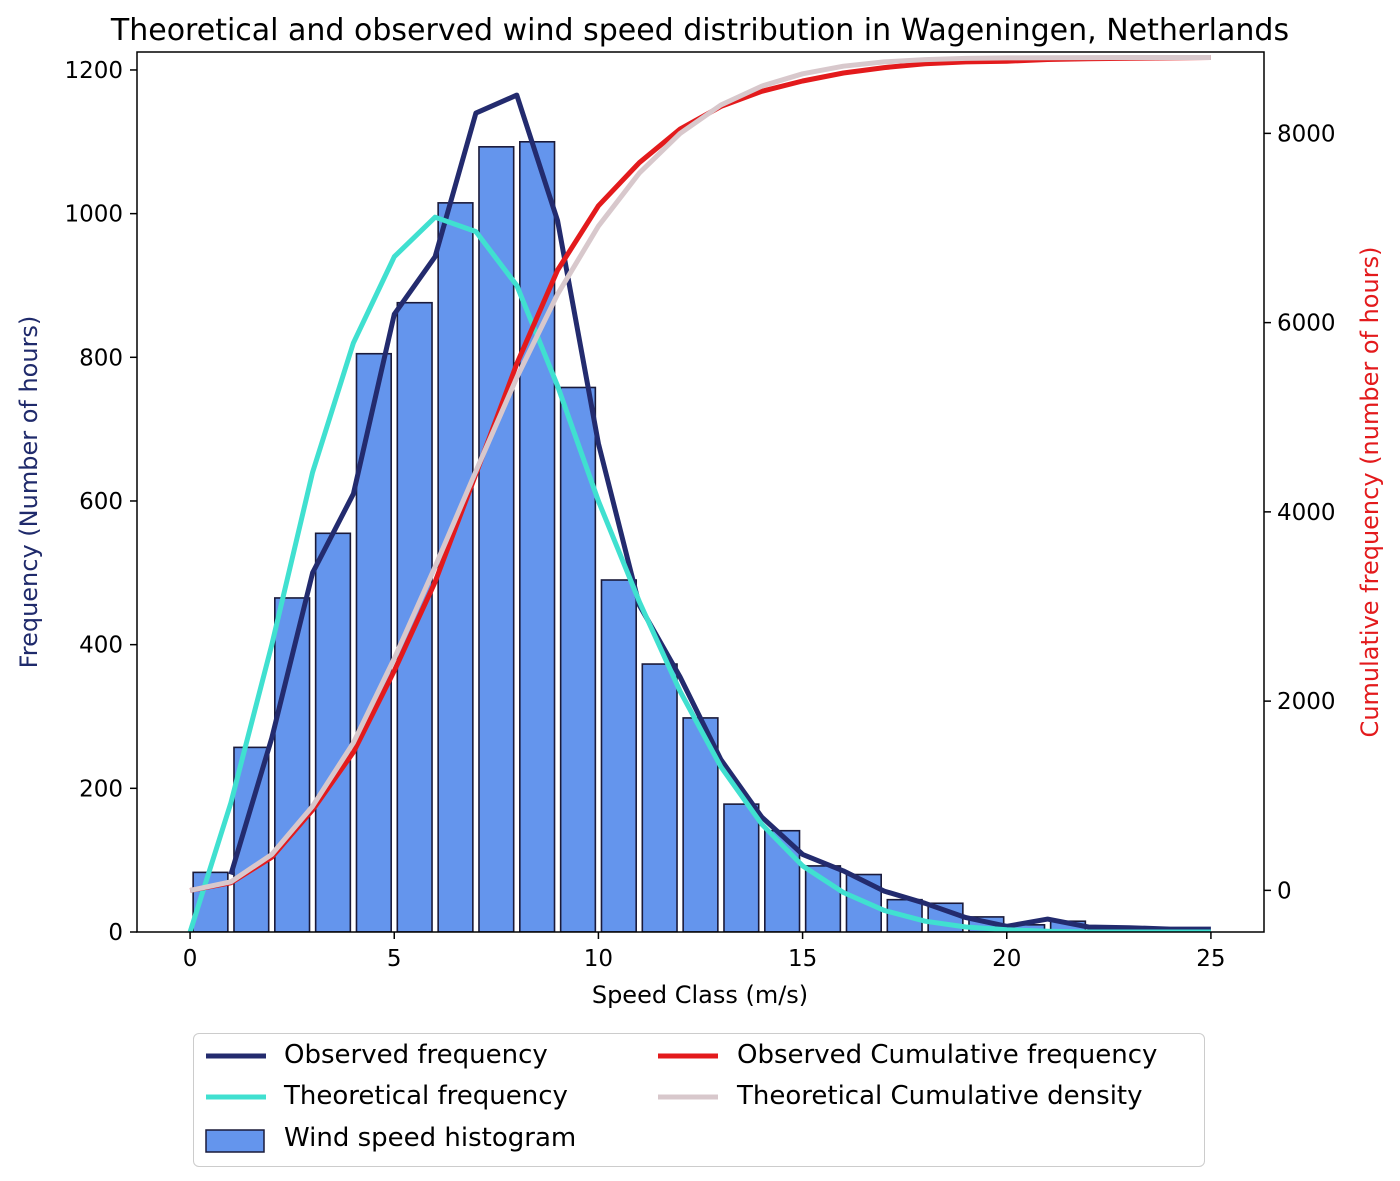  What do you see at coordinates (688, 1097) in the screenshot?
I see `legend-swatch-theoretical-cumulative` at bounding box center [688, 1097].